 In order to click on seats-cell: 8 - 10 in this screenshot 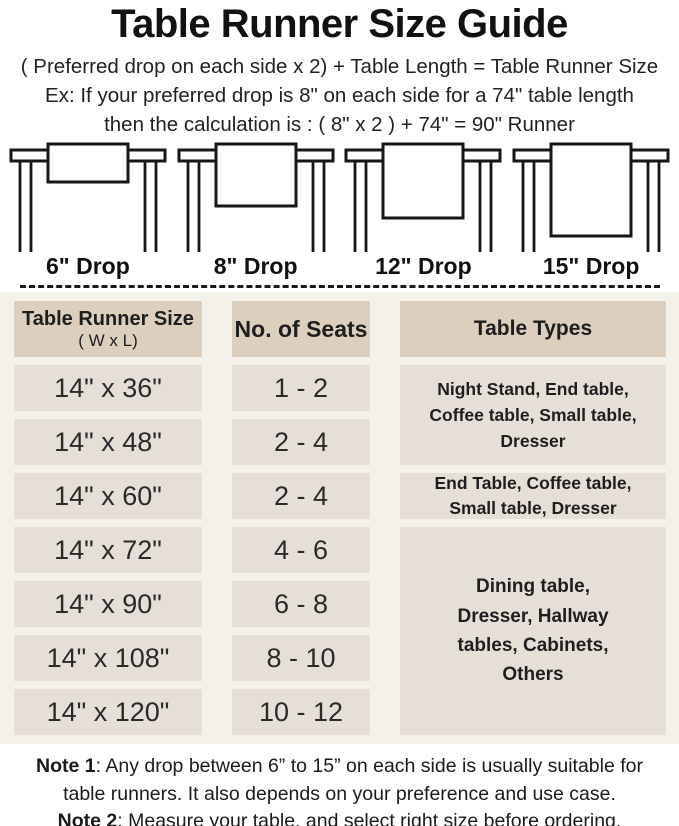, I will do `click(301, 658)`.